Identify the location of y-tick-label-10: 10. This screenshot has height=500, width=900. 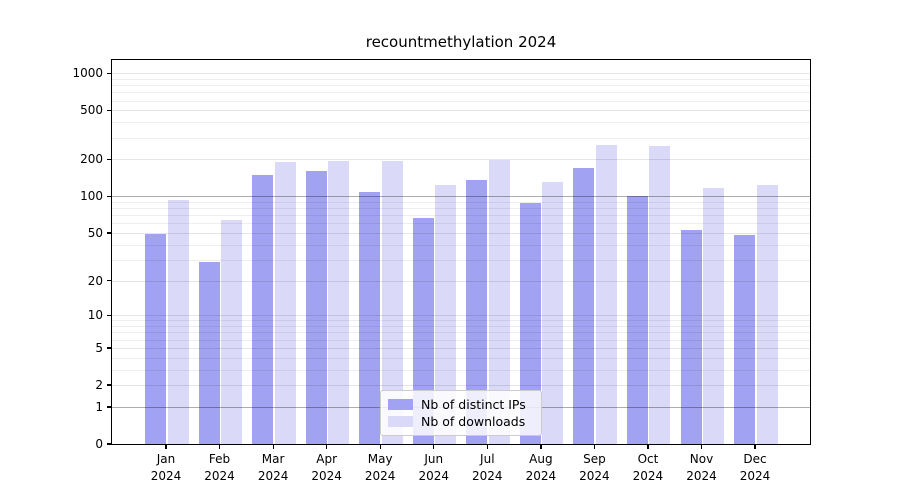
(95, 315).